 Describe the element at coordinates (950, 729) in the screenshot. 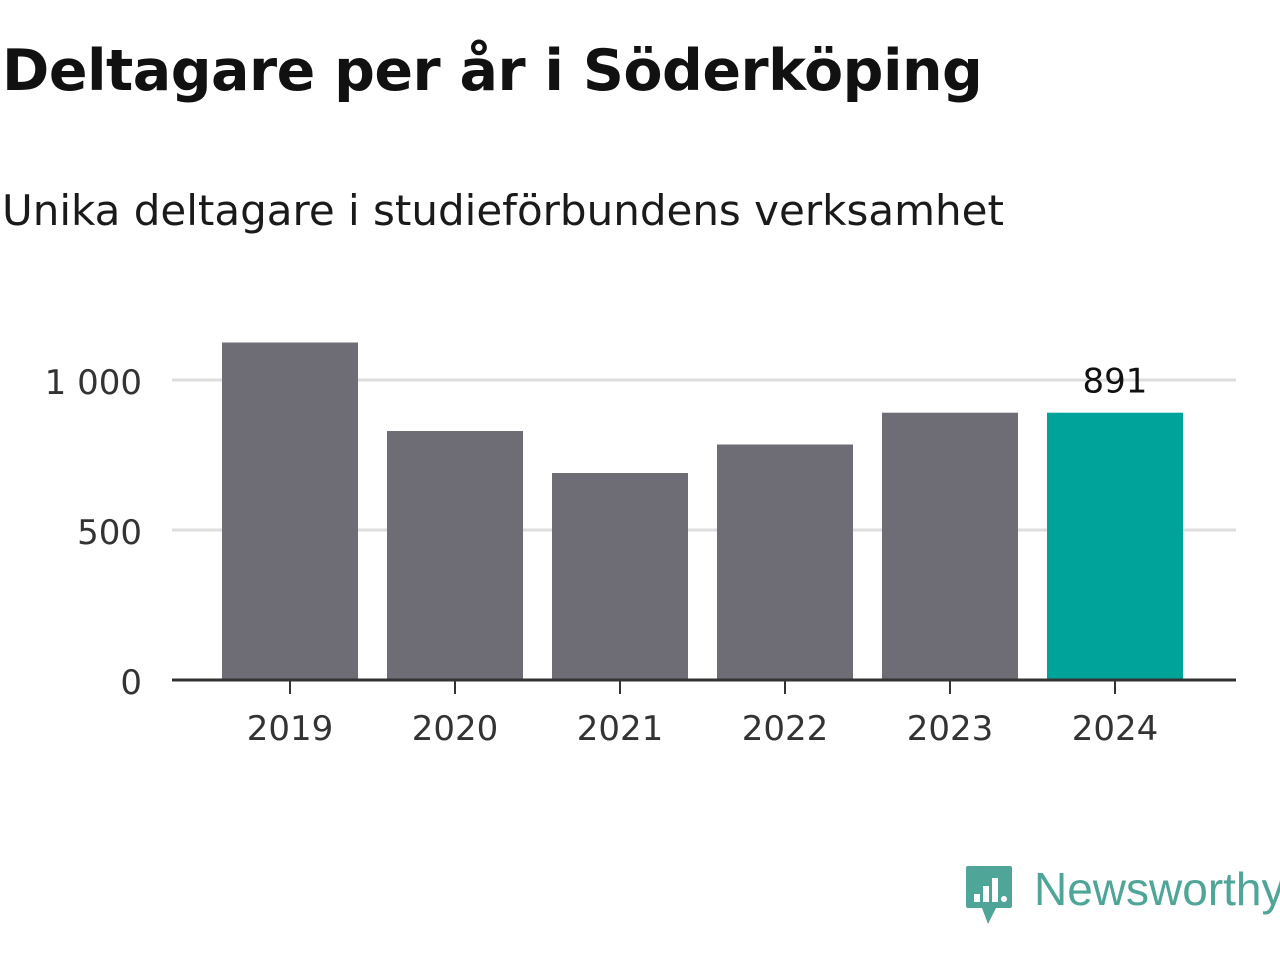

I see `x-tick-label-2023: 2023` at that location.